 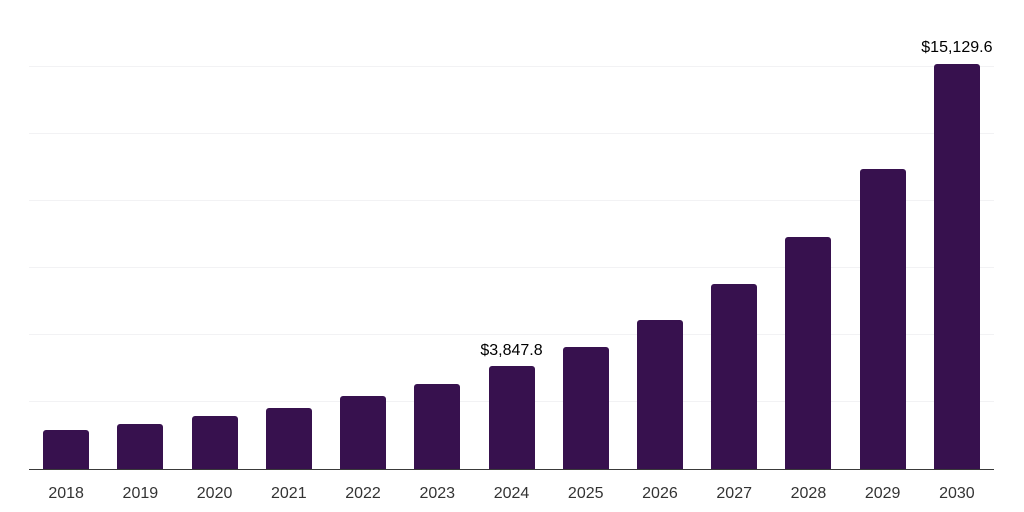 What do you see at coordinates (511, 417) in the screenshot?
I see `bar-2024` at bounding box center [511, 417].